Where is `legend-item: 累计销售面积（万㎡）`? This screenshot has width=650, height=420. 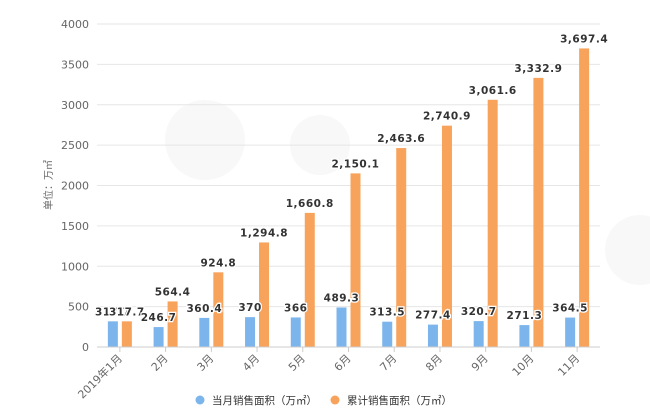
legend-item: 累计销售面积（万㎡） is located at coordinates (391, 400).